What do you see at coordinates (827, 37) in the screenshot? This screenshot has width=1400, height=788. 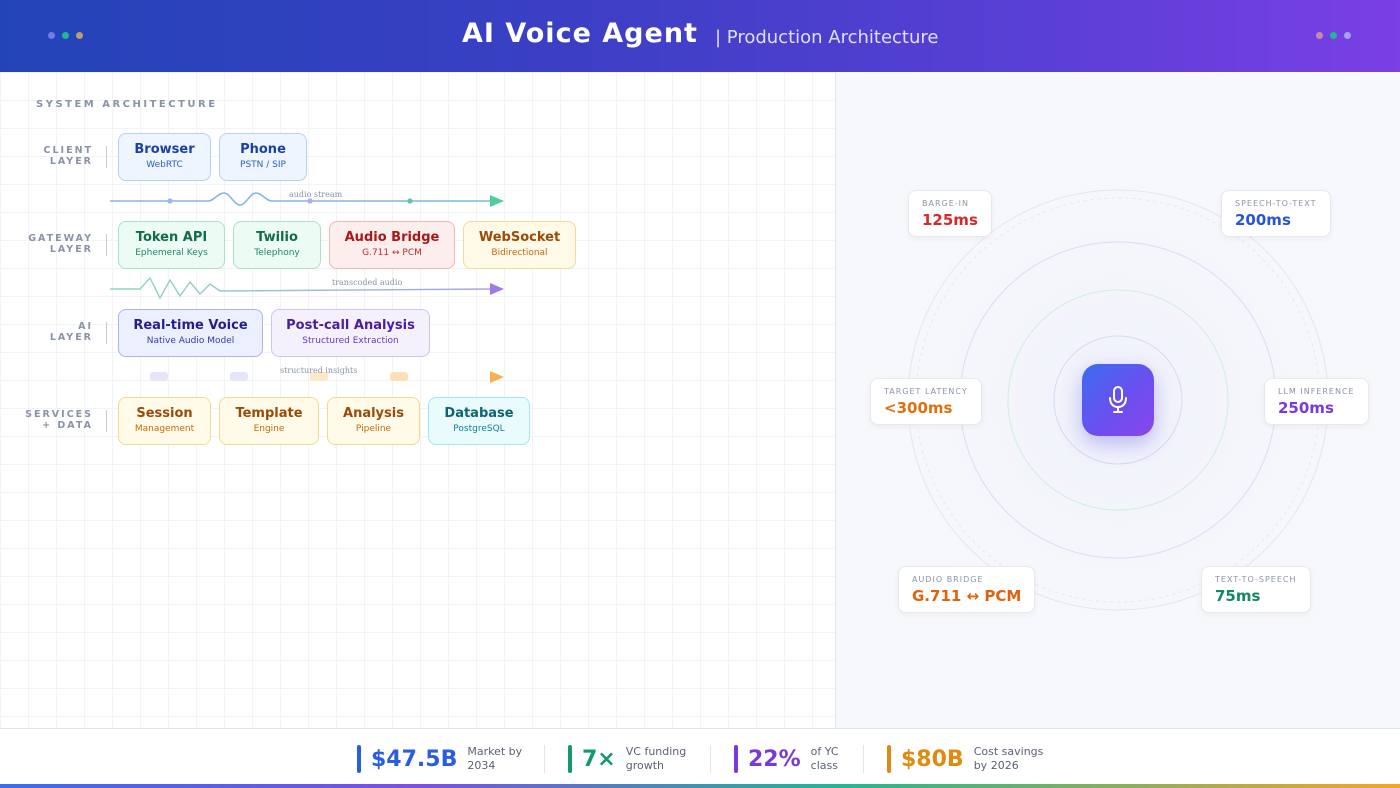 I see `page-subtitle: | Production Architecture` at bounding box center [827, 37].